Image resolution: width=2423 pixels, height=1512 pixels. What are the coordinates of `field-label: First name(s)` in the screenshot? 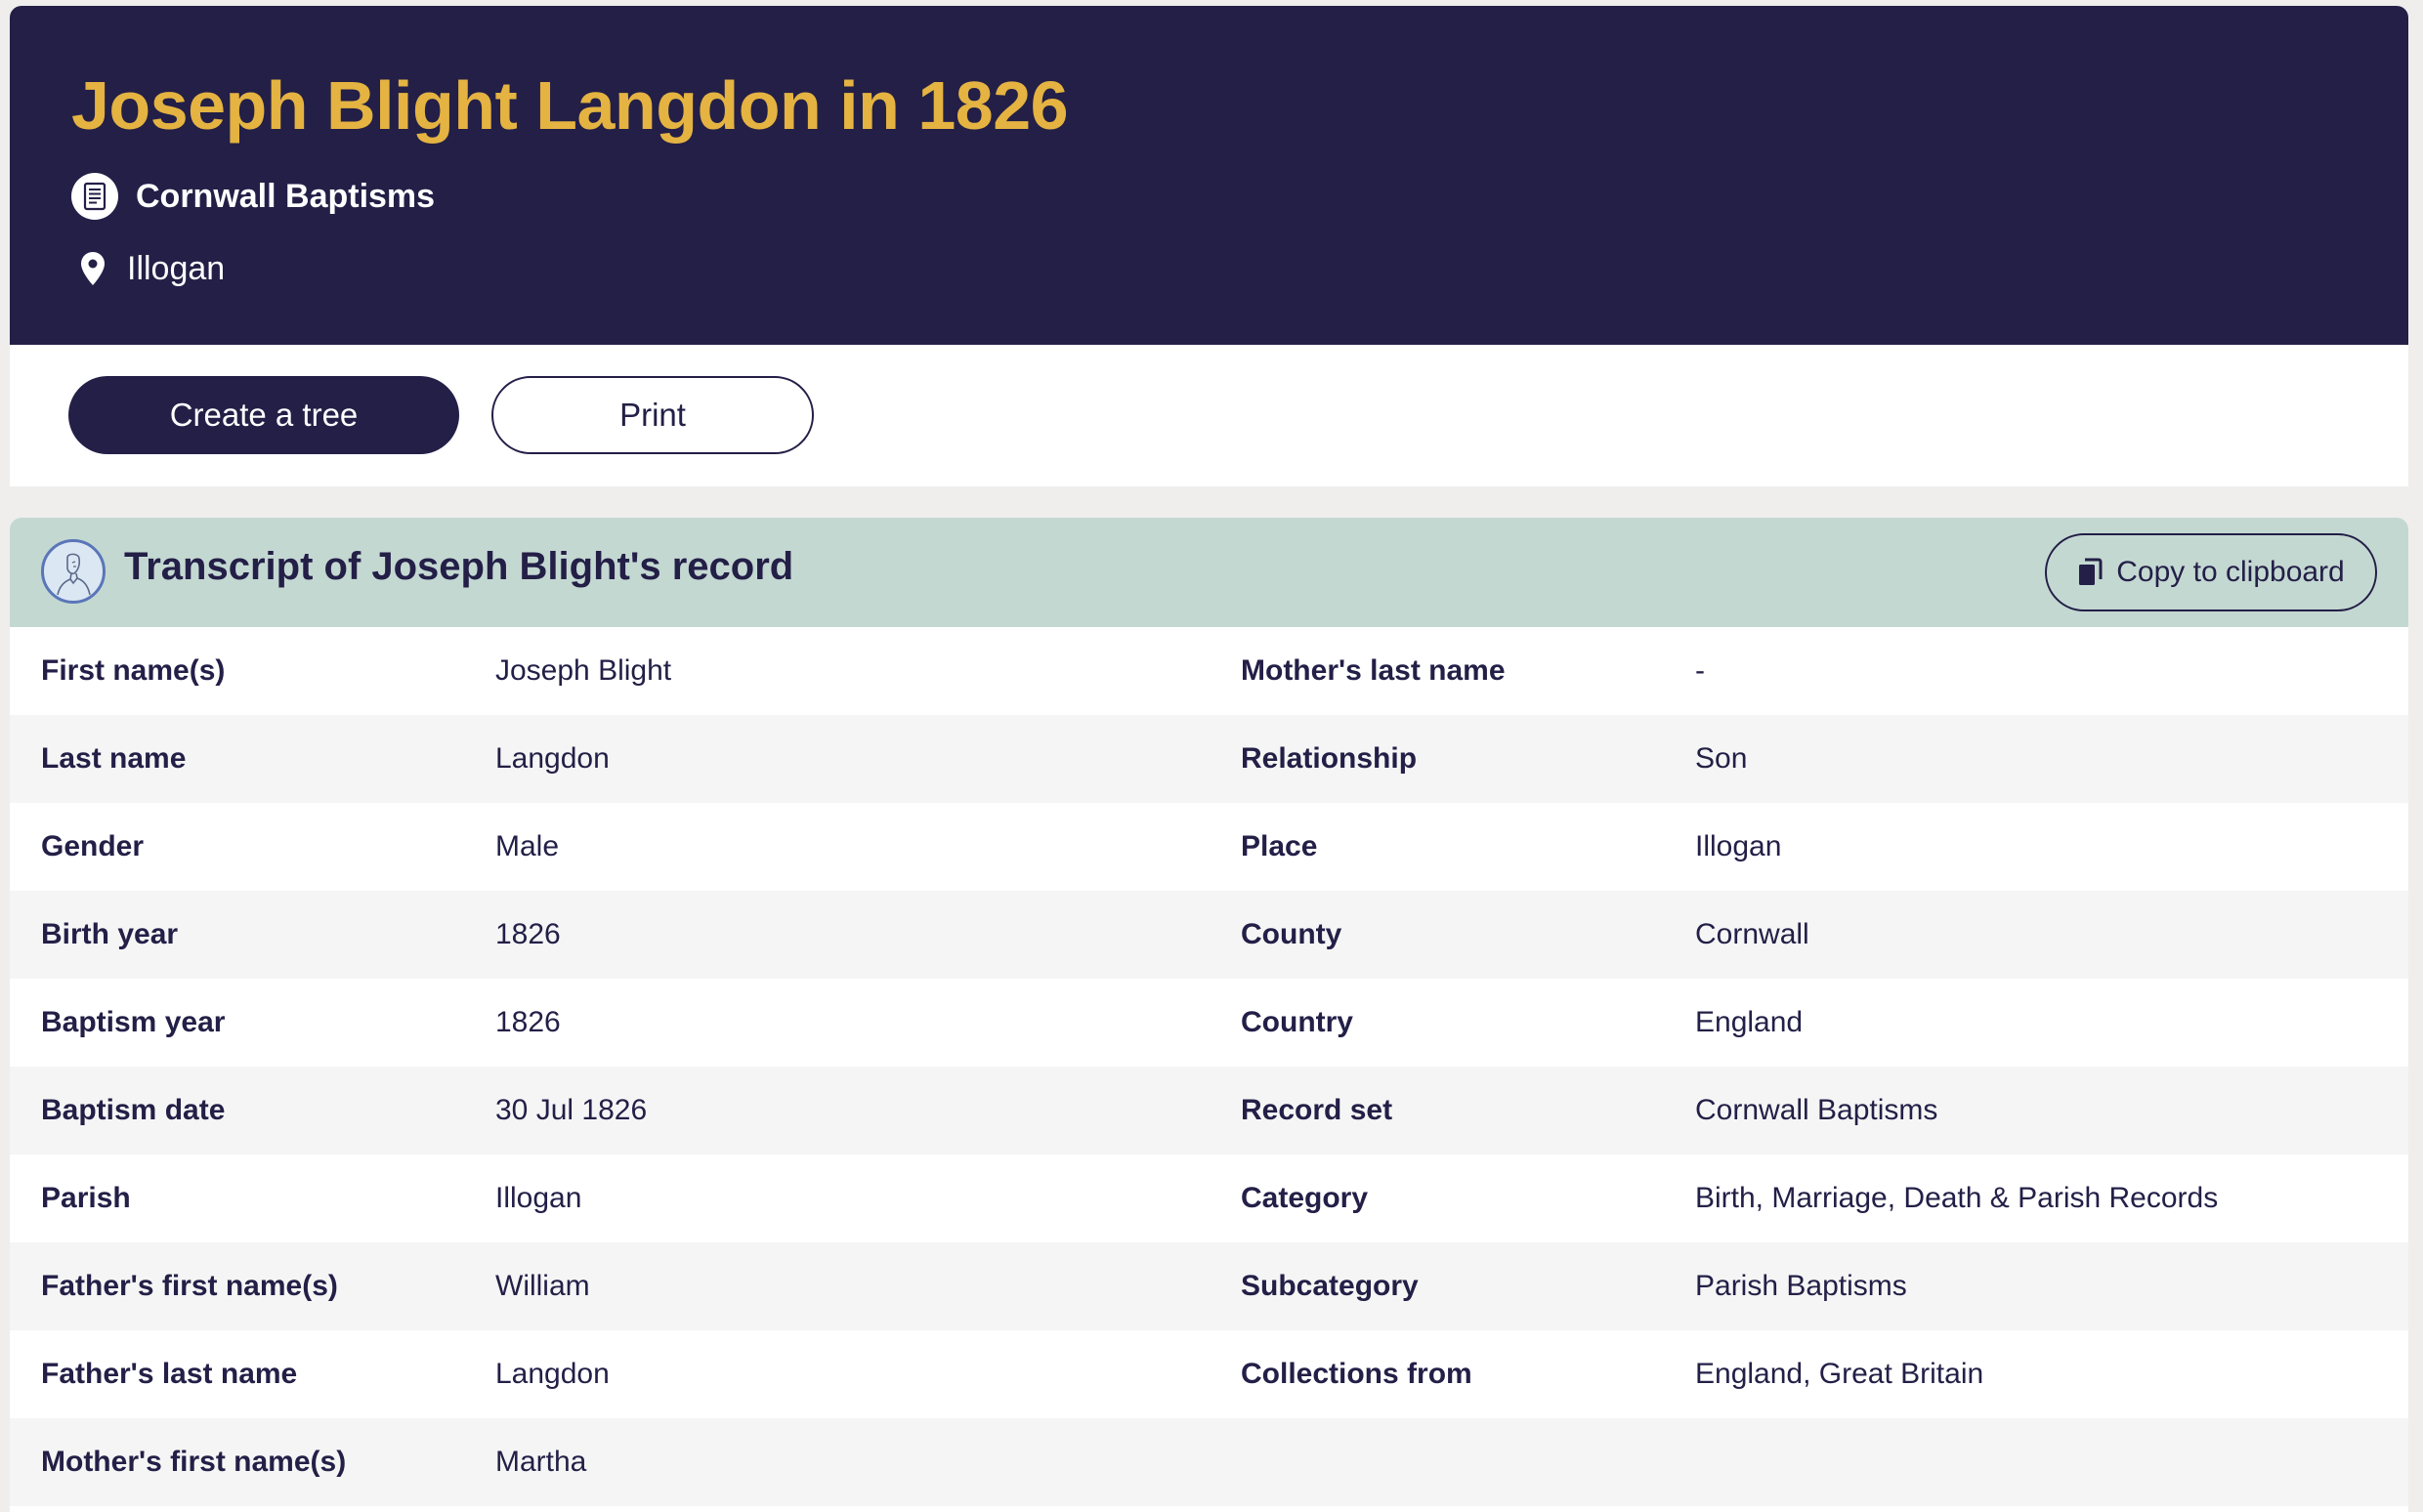 It's located at (134, 670).